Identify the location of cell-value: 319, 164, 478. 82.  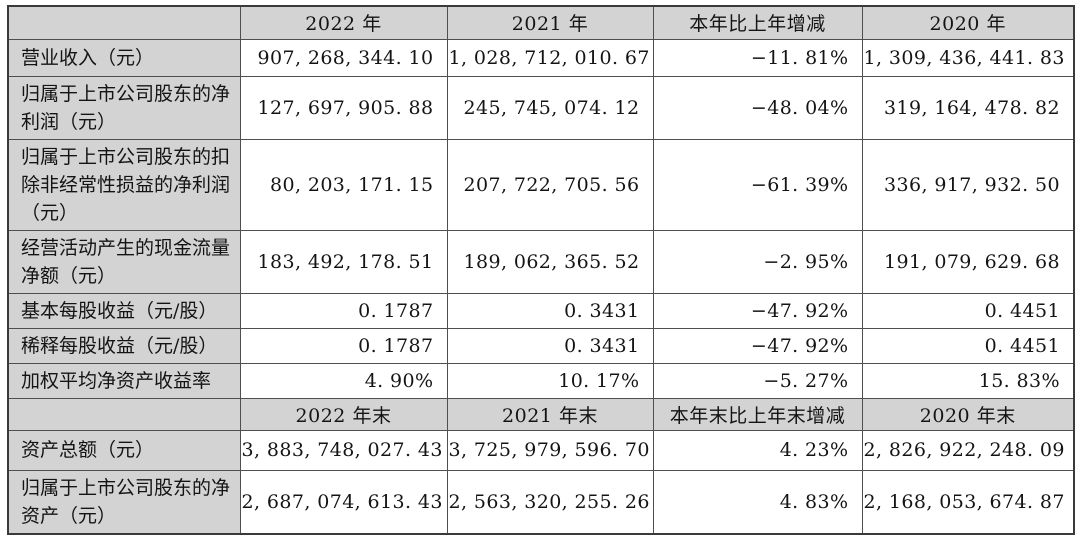
(968, 107).